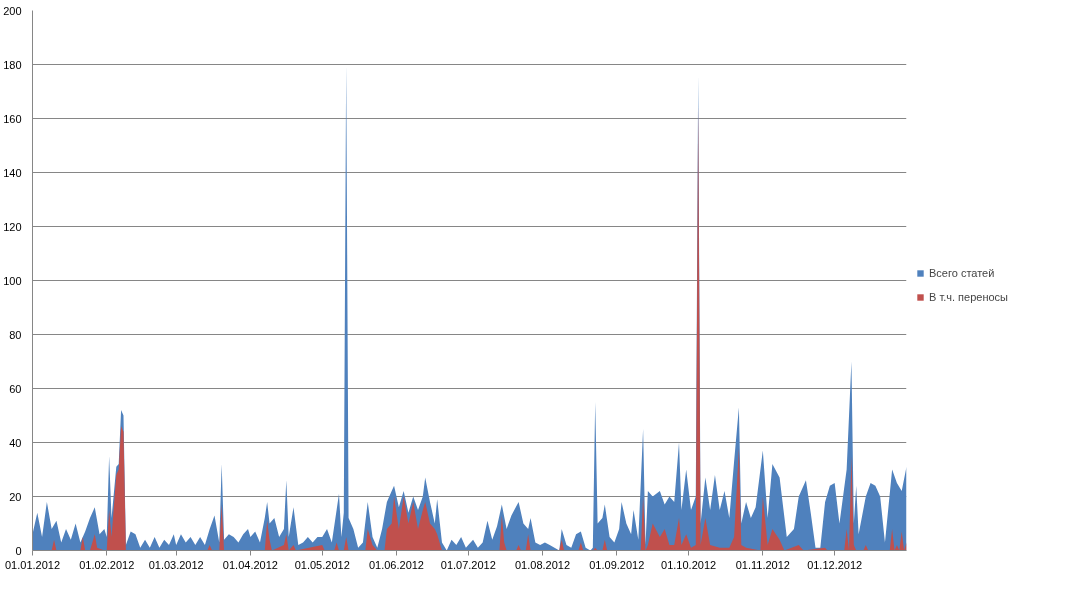  What do you see at coordinates (689, 564) in the screenshot?
I see `x-tick-label: 01.10.2012` at bounding box center [689, 564].